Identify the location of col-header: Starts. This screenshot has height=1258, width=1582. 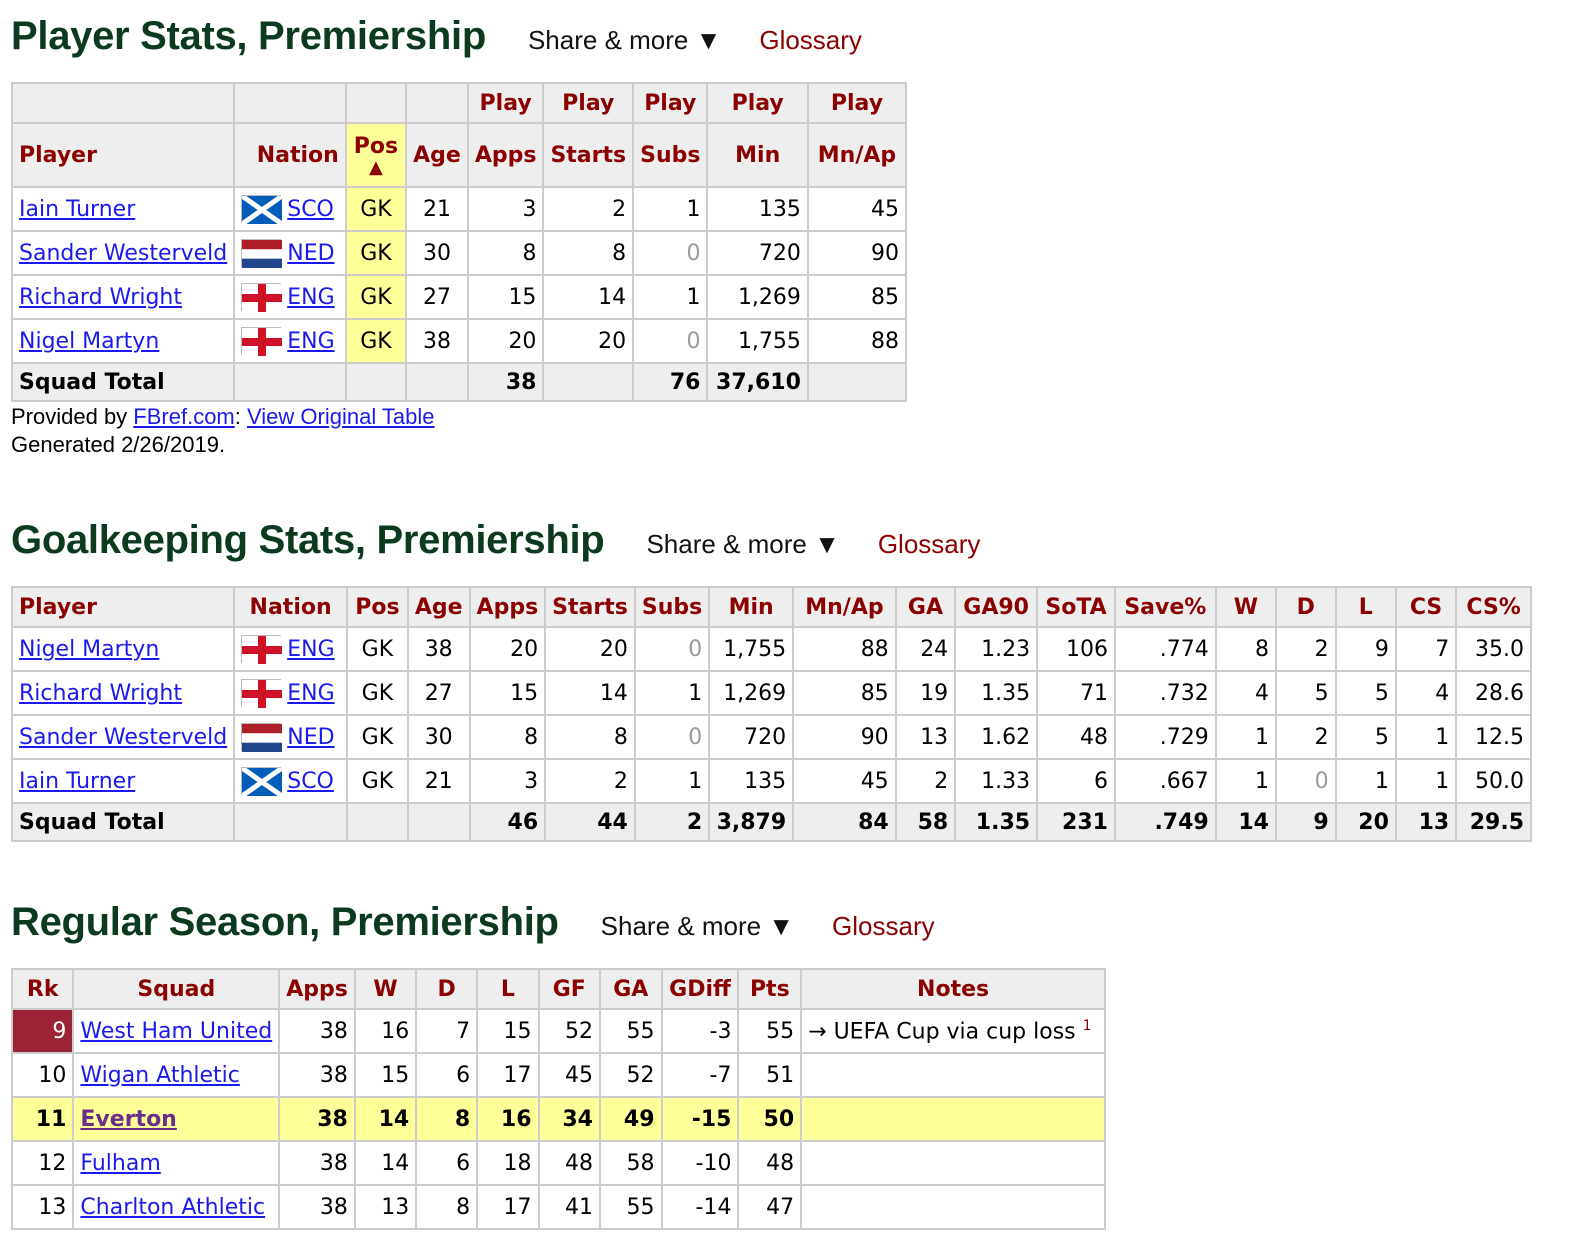
(590, 607).